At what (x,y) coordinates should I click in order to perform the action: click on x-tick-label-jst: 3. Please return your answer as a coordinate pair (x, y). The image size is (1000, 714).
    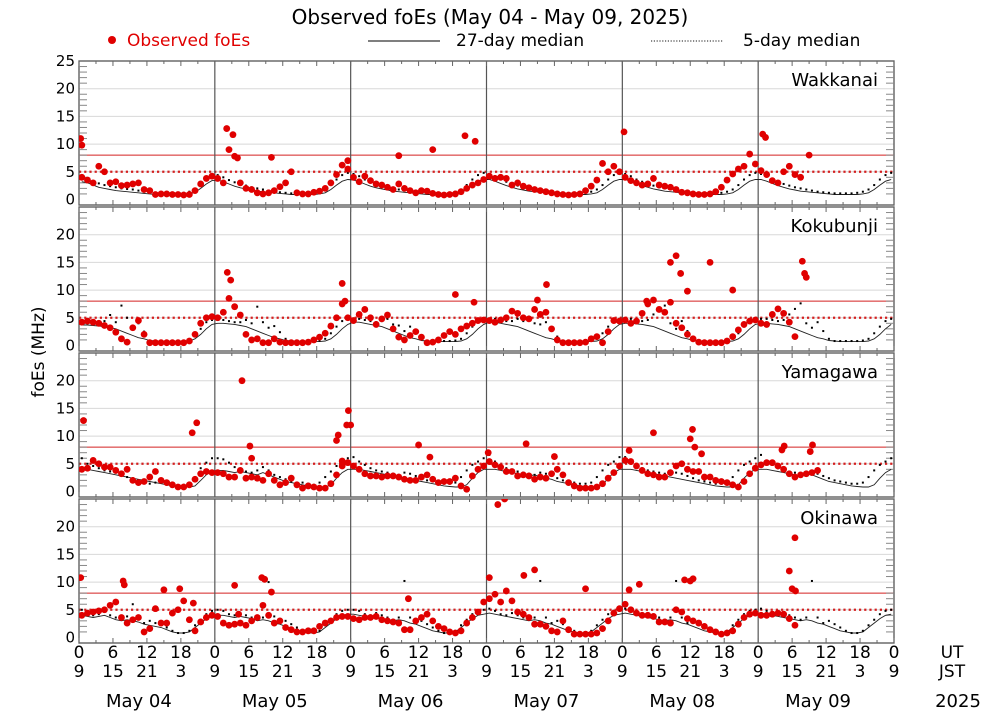
    Looking at the image, I should click on (180, 672).